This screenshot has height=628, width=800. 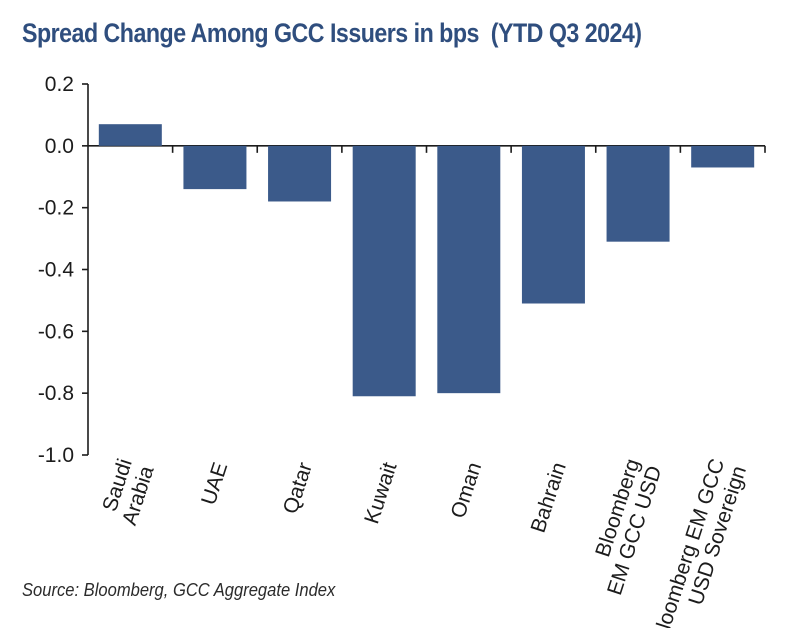 What do you see at coordinates (179, 590) in the screenshot?
I see `source-note: Source: Bloomberg, GCC Aggregate Index` at bounding box center [179, 590].